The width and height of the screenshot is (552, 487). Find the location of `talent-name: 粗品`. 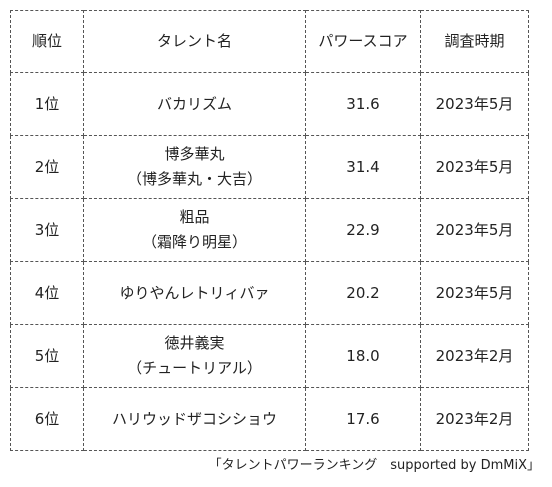

talent-name: 粗品 is located at coordinates (194, 217).